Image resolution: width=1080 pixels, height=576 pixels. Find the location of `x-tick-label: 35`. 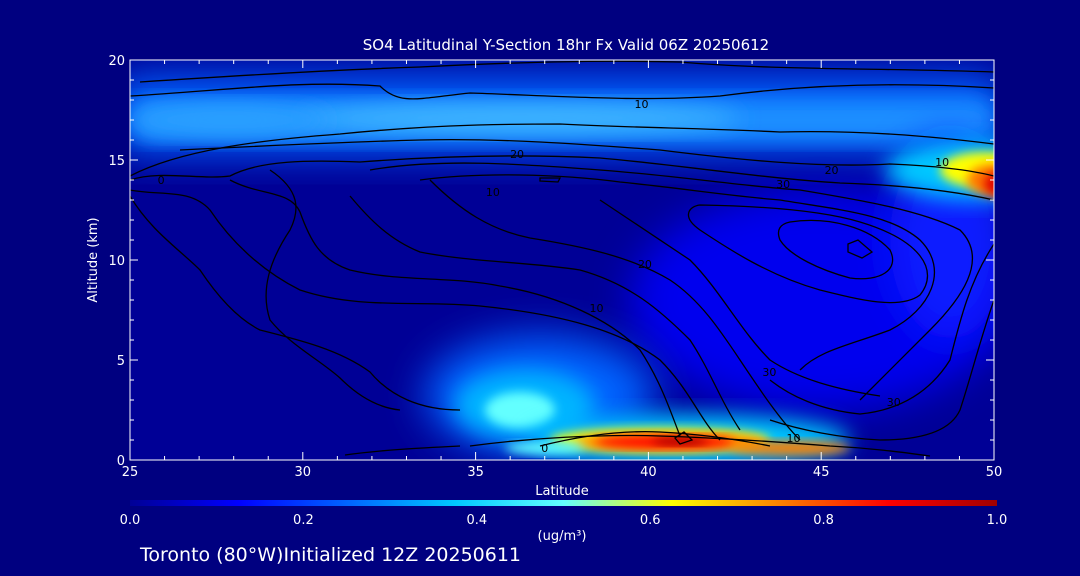

x-tick-label: 35 is located at coordinates (475, 472).